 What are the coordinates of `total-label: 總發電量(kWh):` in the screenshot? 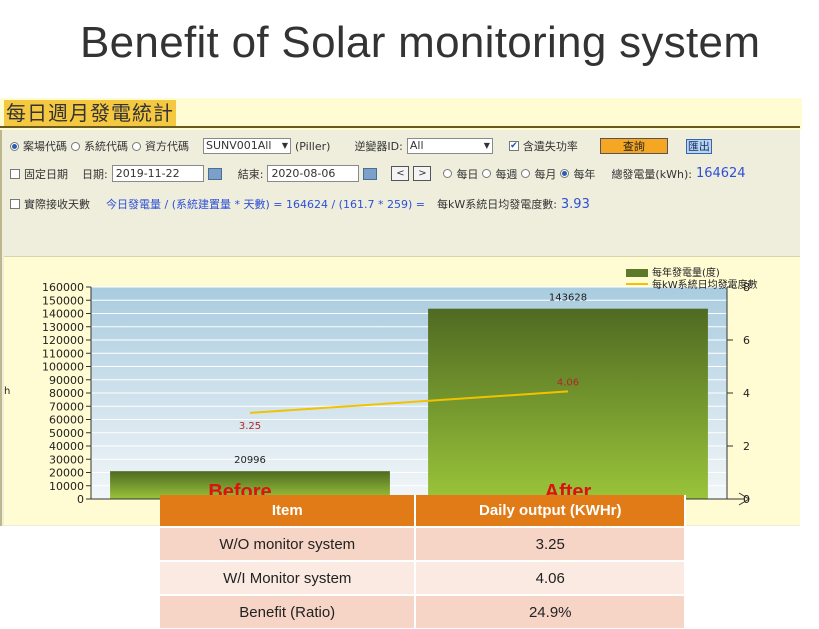 It's located at (651, 174).